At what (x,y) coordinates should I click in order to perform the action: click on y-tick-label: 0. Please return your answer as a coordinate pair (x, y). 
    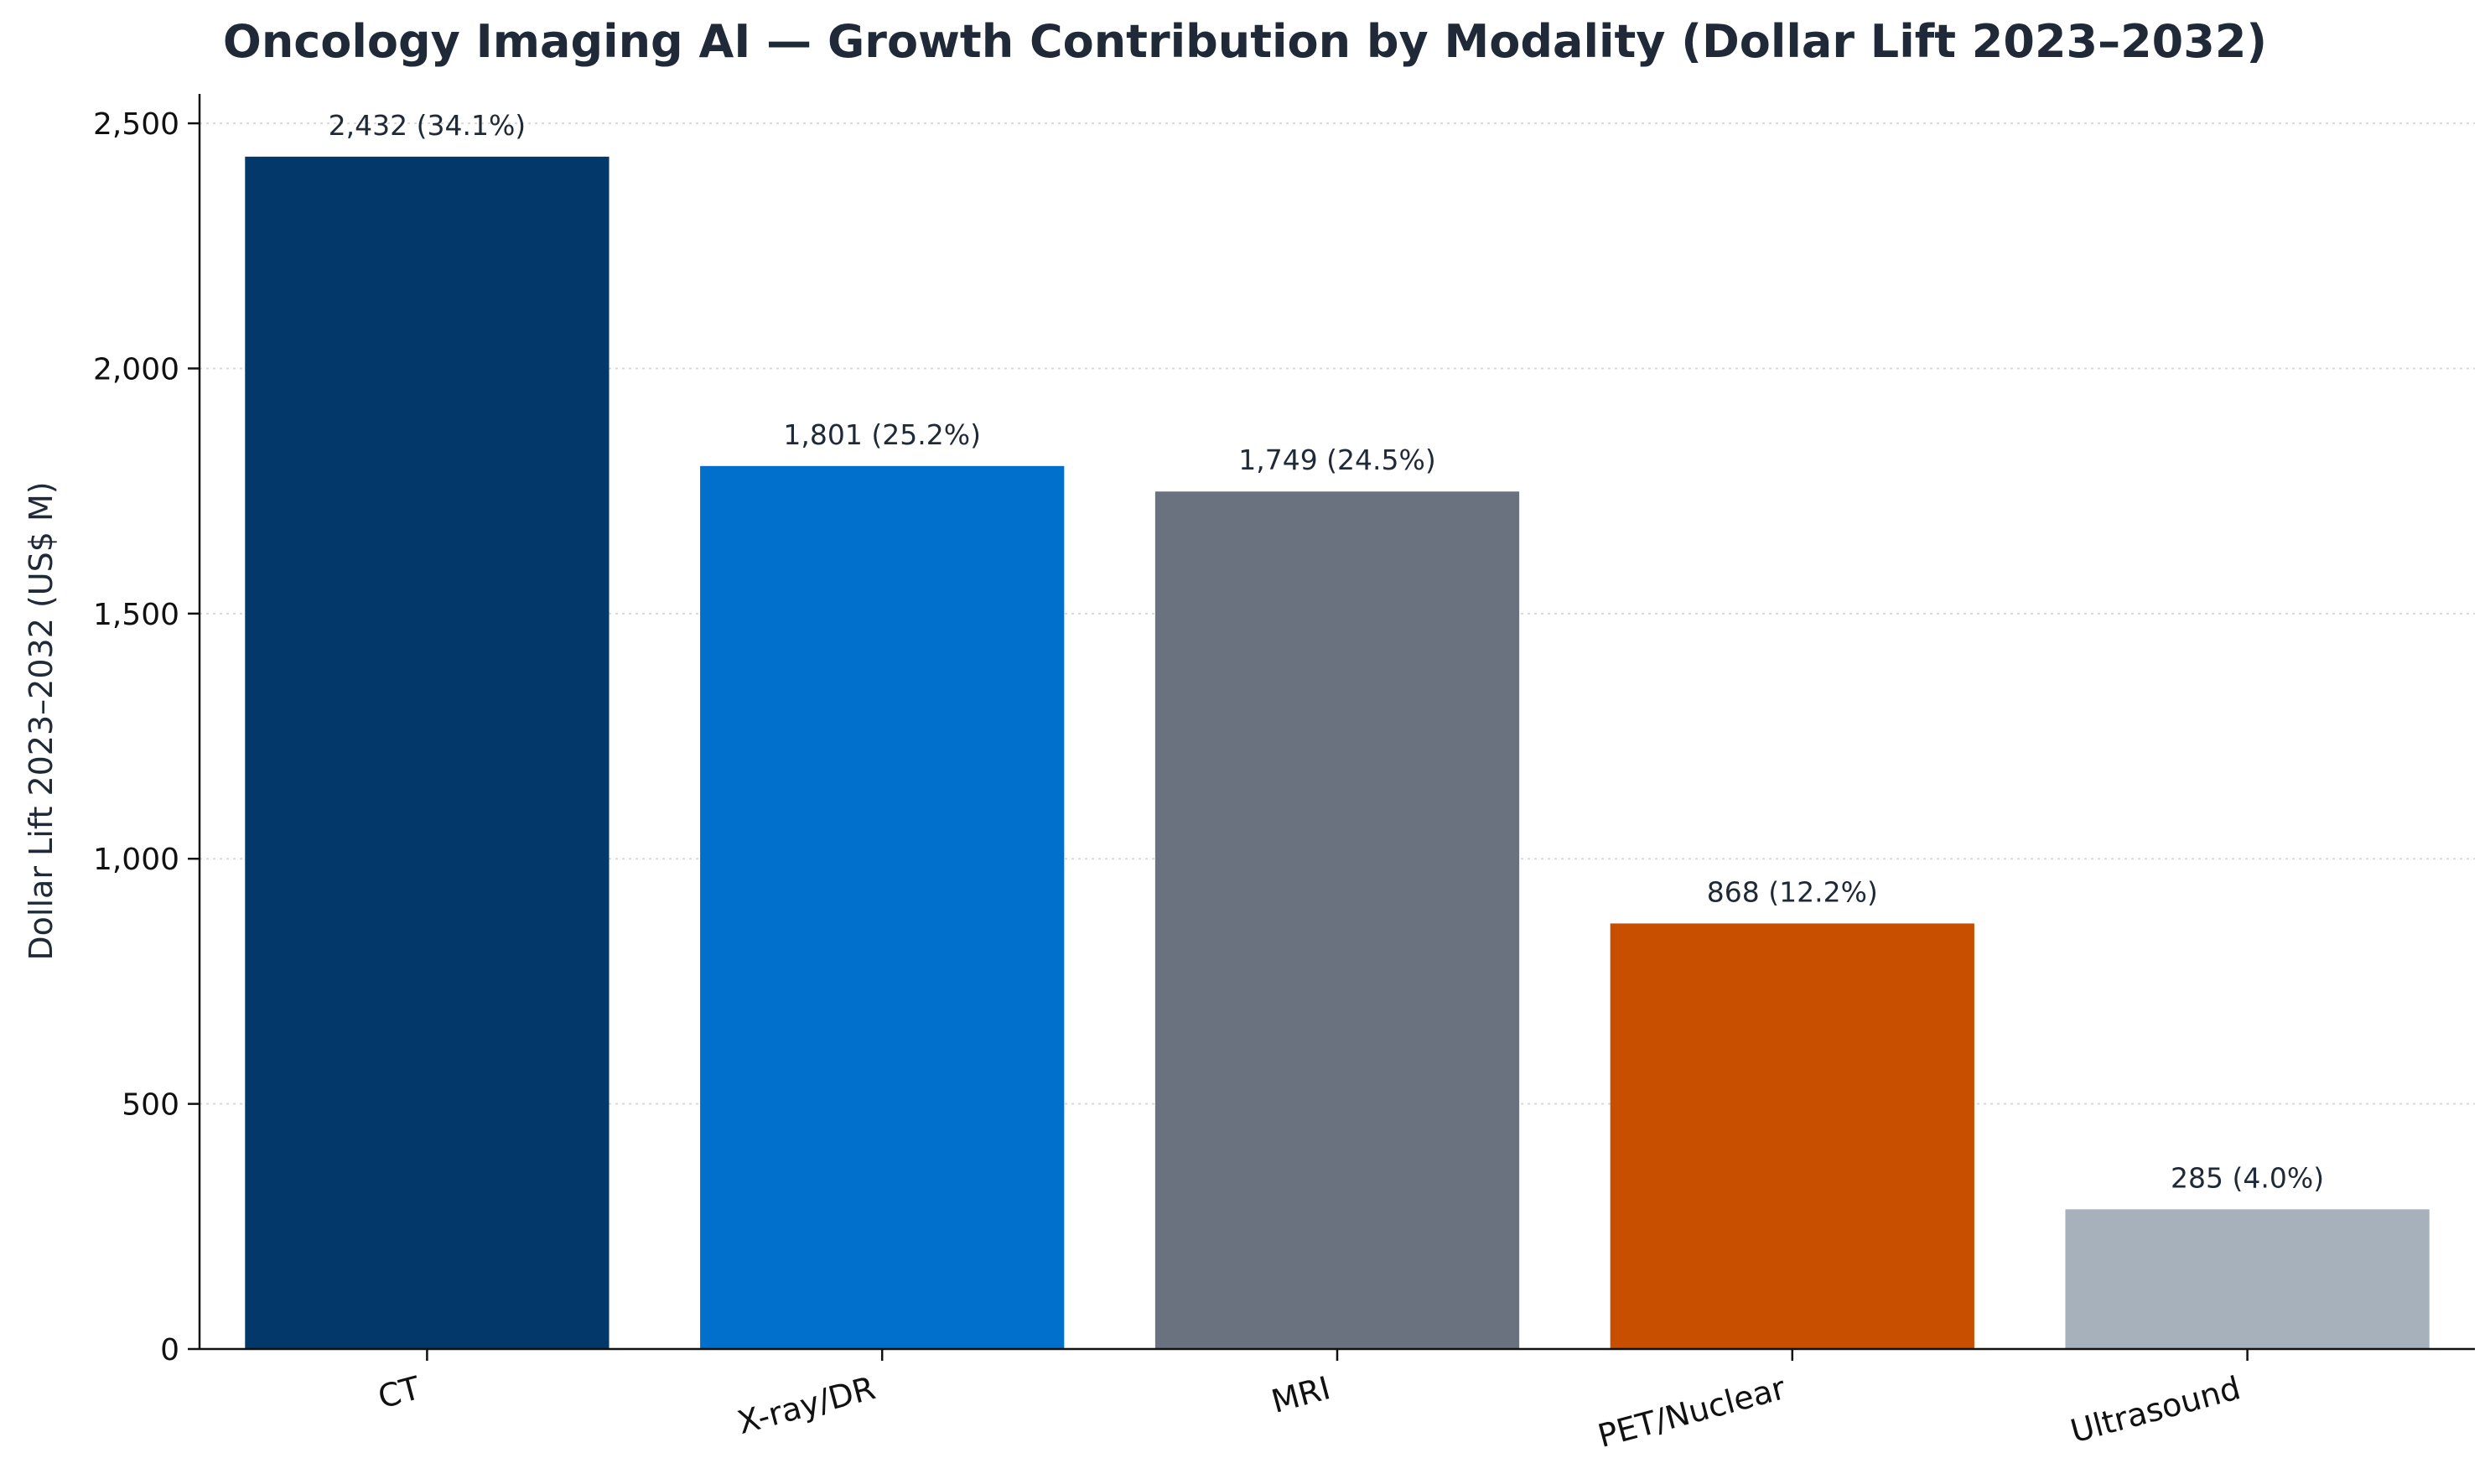
    Looking at the image, I should click on (169, 1350).